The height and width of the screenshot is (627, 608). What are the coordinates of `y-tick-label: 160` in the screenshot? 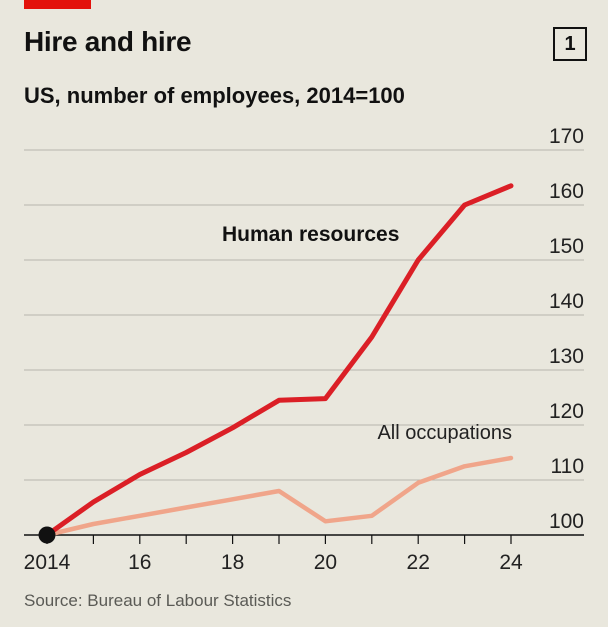 It's located at (566, 191).